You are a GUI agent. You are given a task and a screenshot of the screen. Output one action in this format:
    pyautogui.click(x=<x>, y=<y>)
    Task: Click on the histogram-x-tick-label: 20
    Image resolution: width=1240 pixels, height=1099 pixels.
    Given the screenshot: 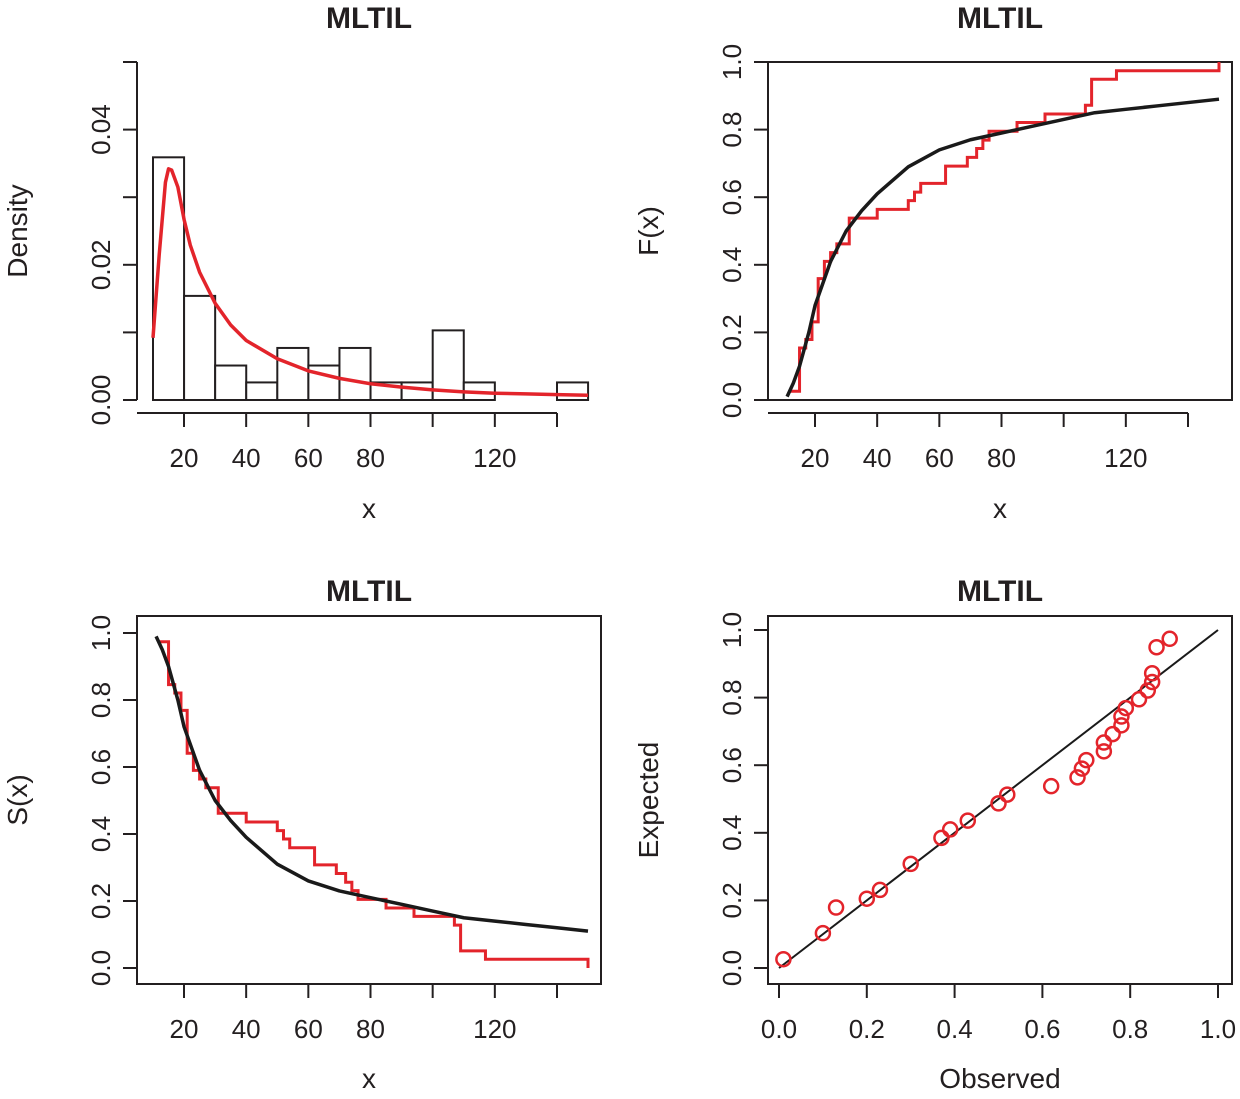 What is the action you would take?
    pyautogui.click(x=184, y=458)
    